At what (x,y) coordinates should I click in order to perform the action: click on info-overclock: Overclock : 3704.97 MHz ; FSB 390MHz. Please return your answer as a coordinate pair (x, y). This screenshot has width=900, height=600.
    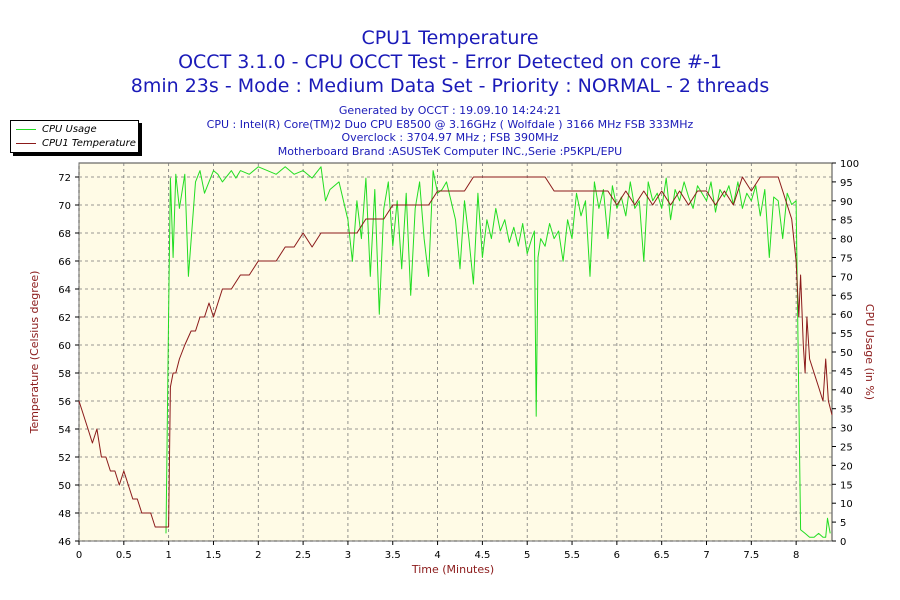
    Looking at the image, I should click on (450, 137).